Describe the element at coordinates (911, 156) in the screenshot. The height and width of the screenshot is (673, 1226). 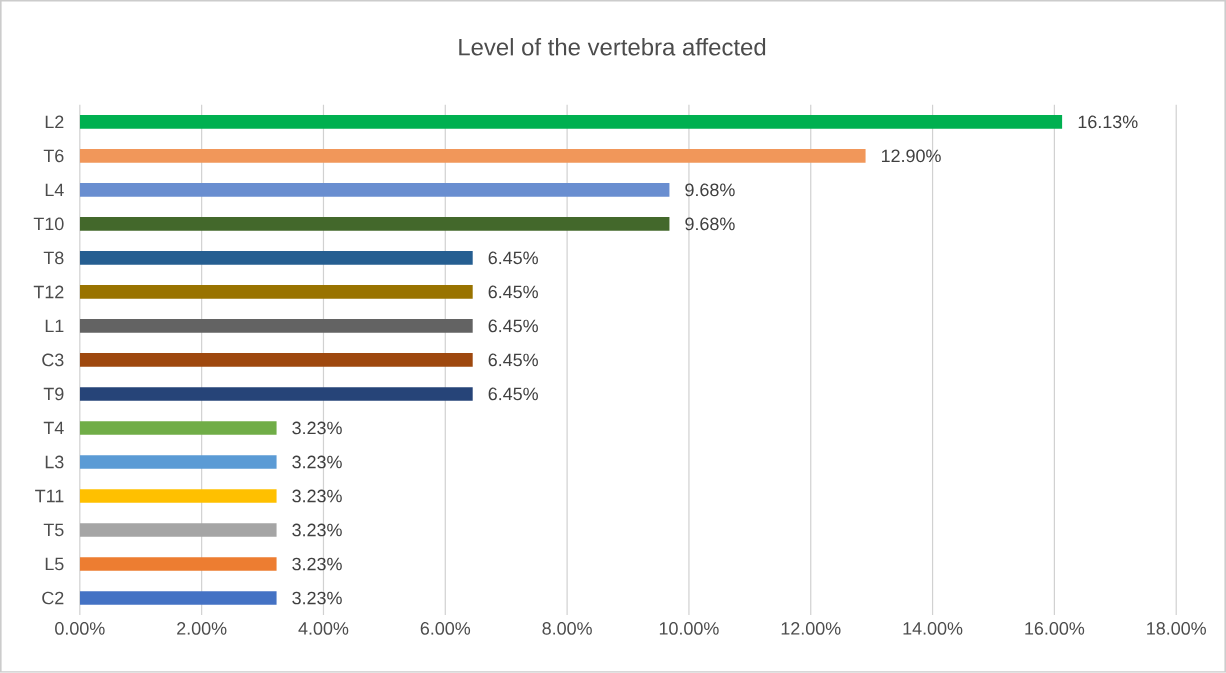
I see `data-label: 12.90%` at that location.